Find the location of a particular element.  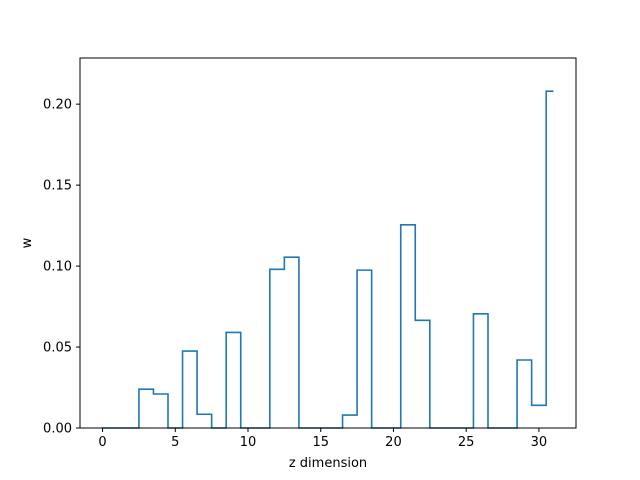

y-axis-label: w is located at coordinates (27, 242).